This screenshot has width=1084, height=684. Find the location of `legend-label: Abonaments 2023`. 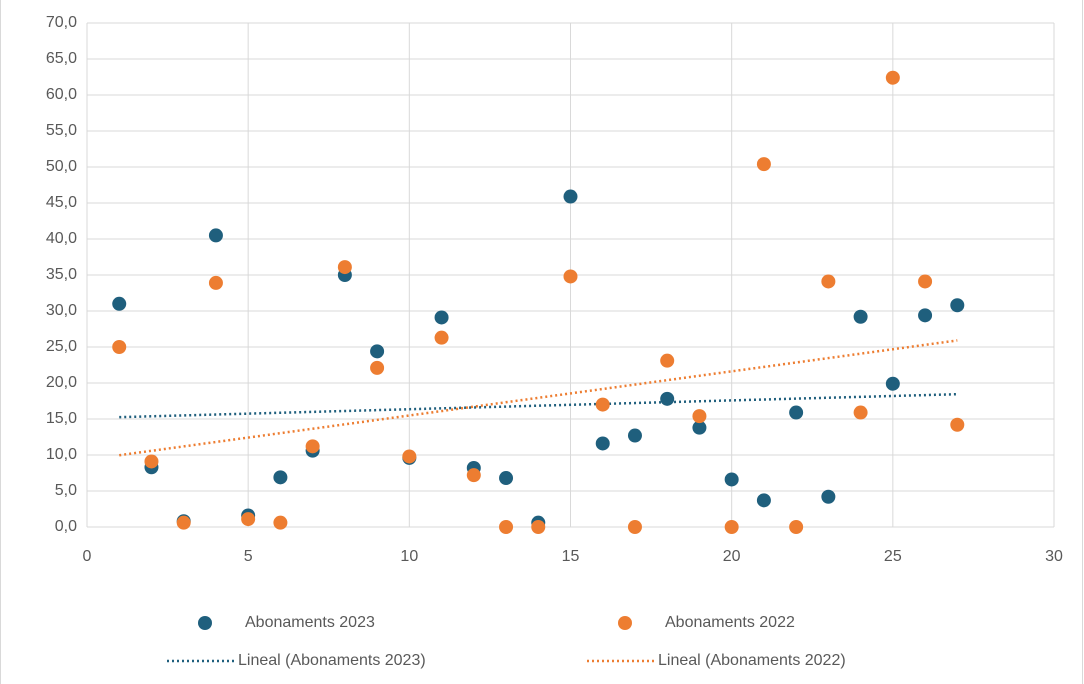

legend-label: Abonaments 2023 is located at coordinates (310, 622).